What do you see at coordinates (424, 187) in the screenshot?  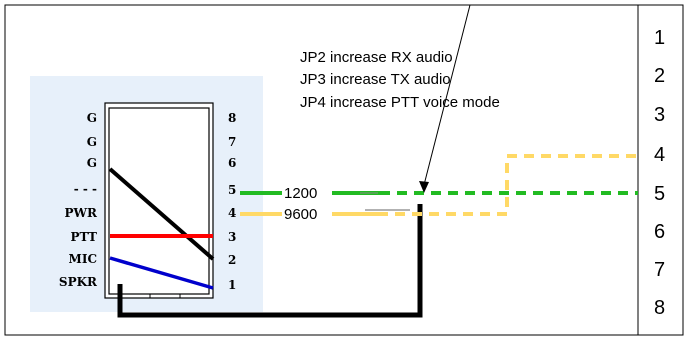 I see `pointer-arrowhead` at bounding box center [424, 187].